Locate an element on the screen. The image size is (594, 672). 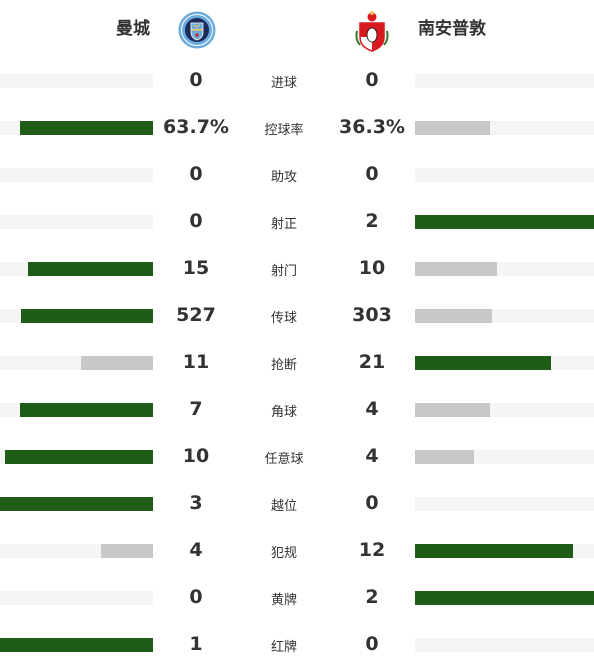
stat-row: 3 越位 0 is located at coordinates (297, 507).